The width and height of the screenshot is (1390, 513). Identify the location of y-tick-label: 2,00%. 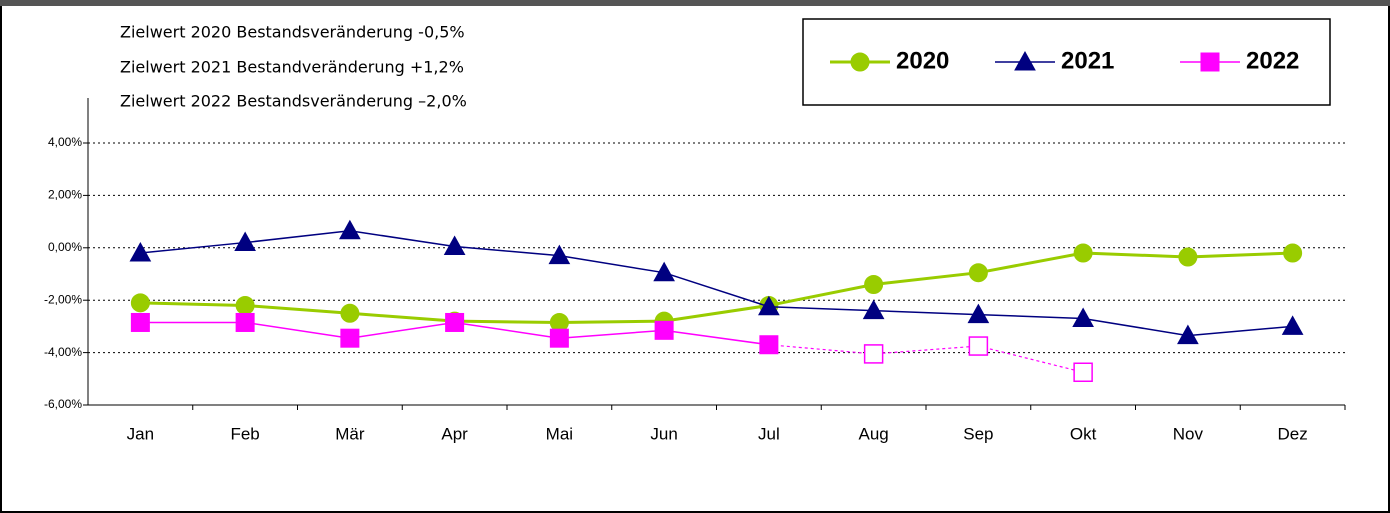
(65, 195).